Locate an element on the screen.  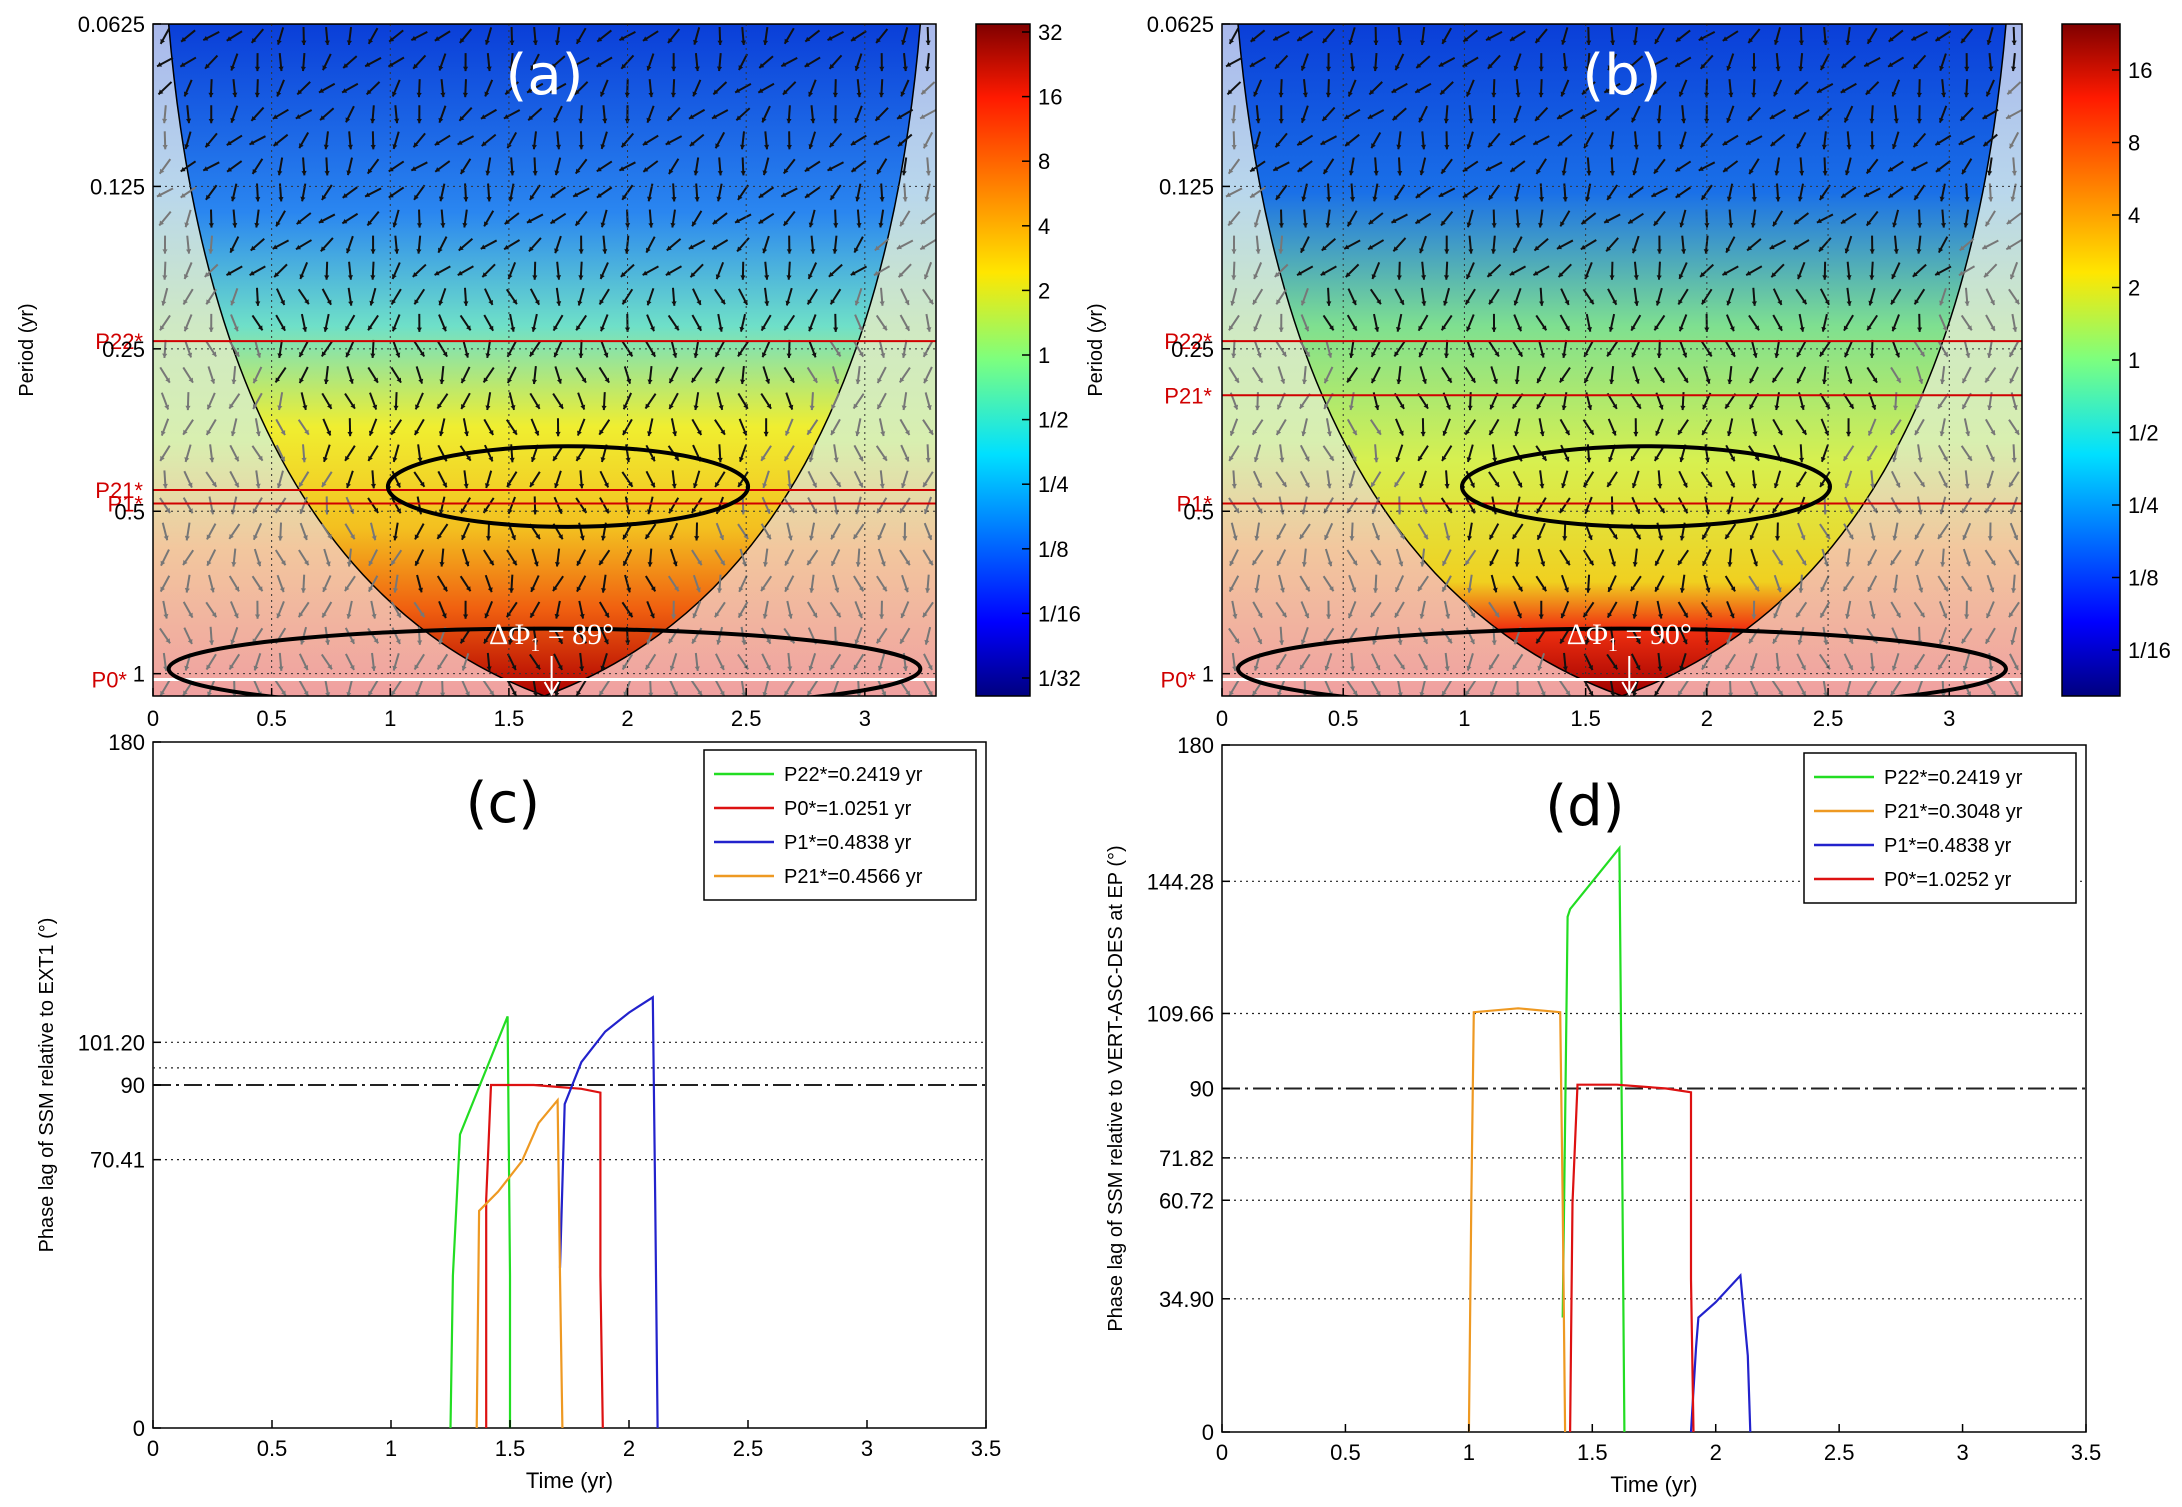
y-tick-label: 180 is located at coordinates (1195, 745).